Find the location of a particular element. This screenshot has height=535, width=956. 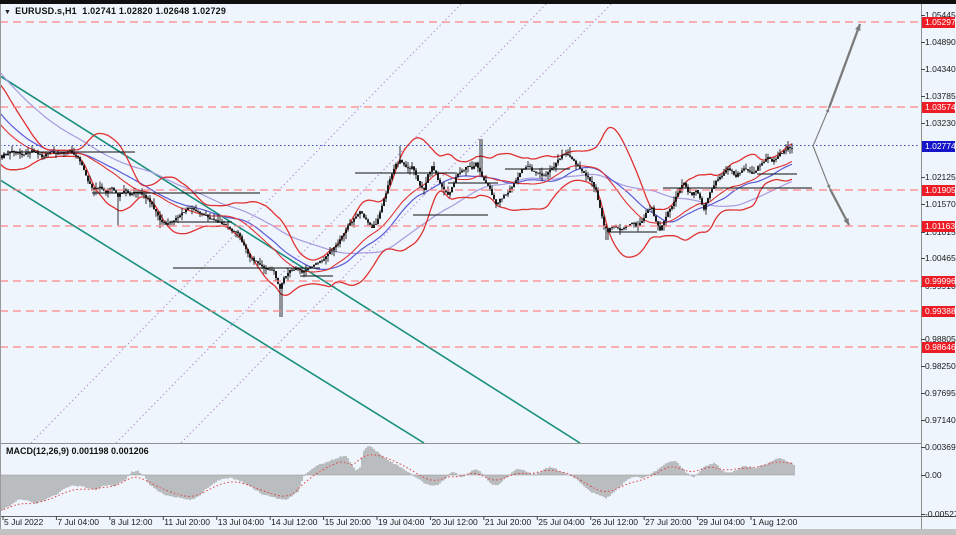

price-tick-label: 1.00465 is located at coordinates (940, 258).